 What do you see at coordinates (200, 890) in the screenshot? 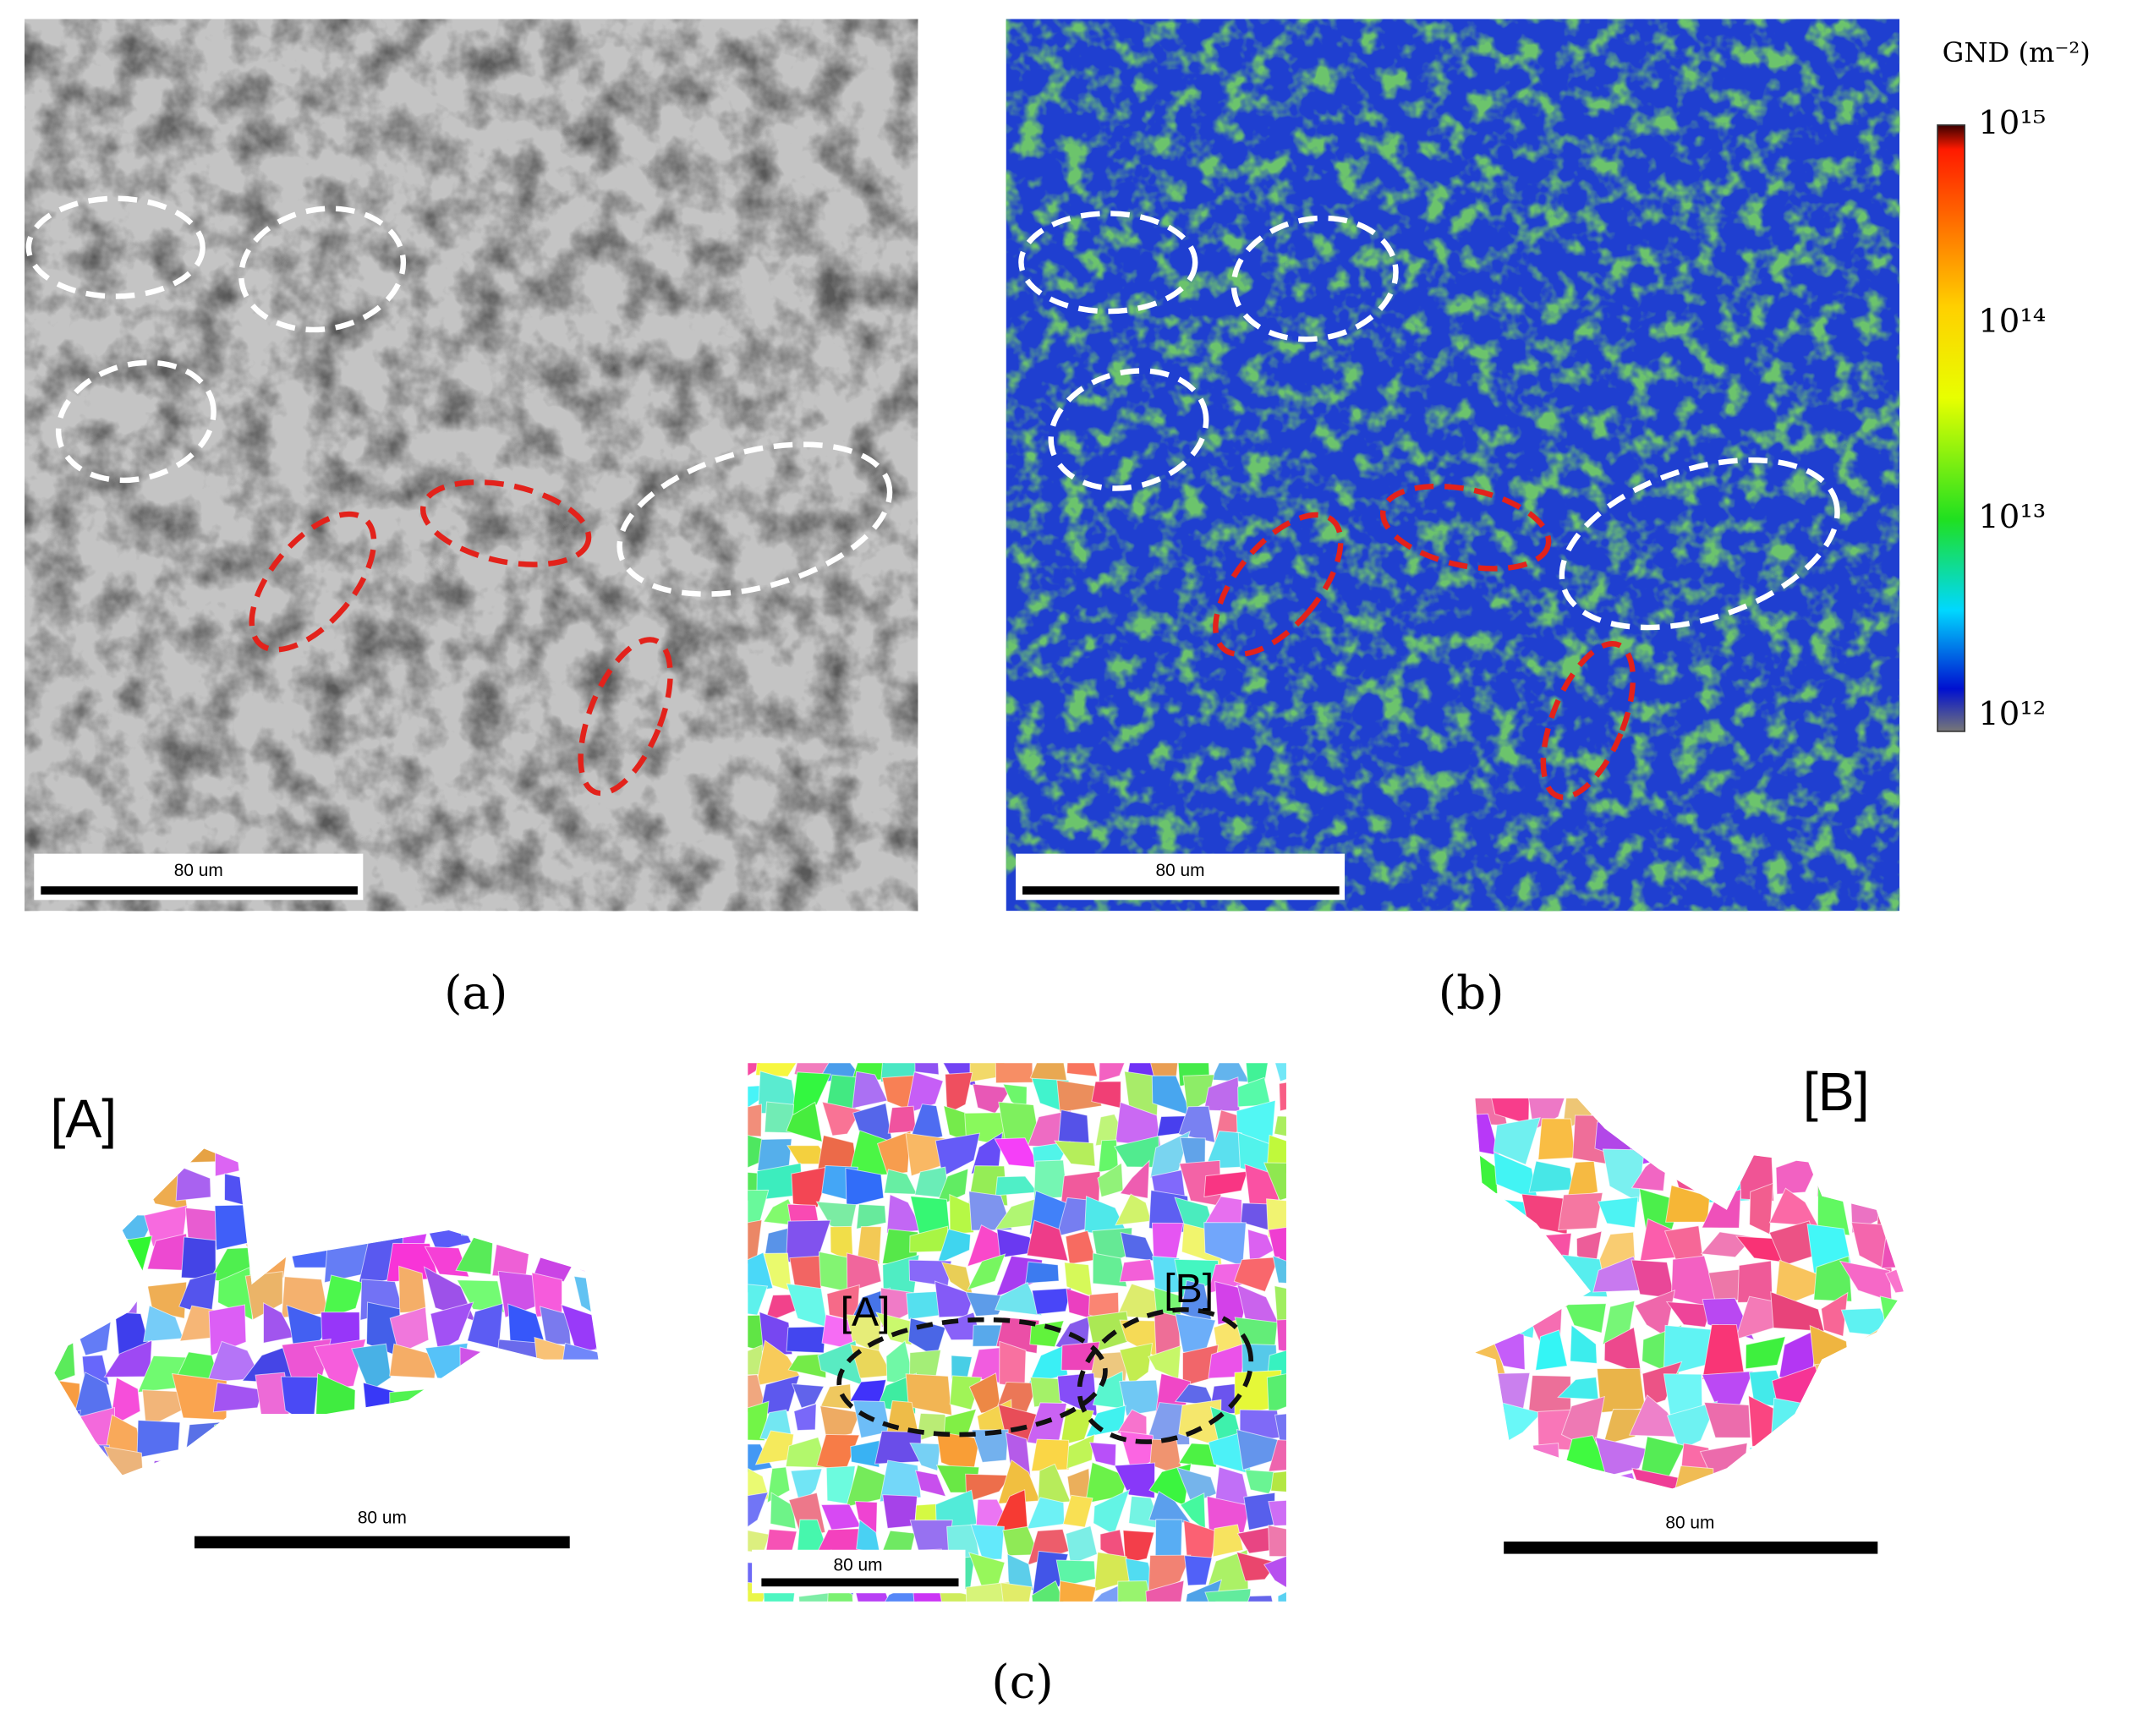
I see `scale-bar` at bounding box center [200, 890].